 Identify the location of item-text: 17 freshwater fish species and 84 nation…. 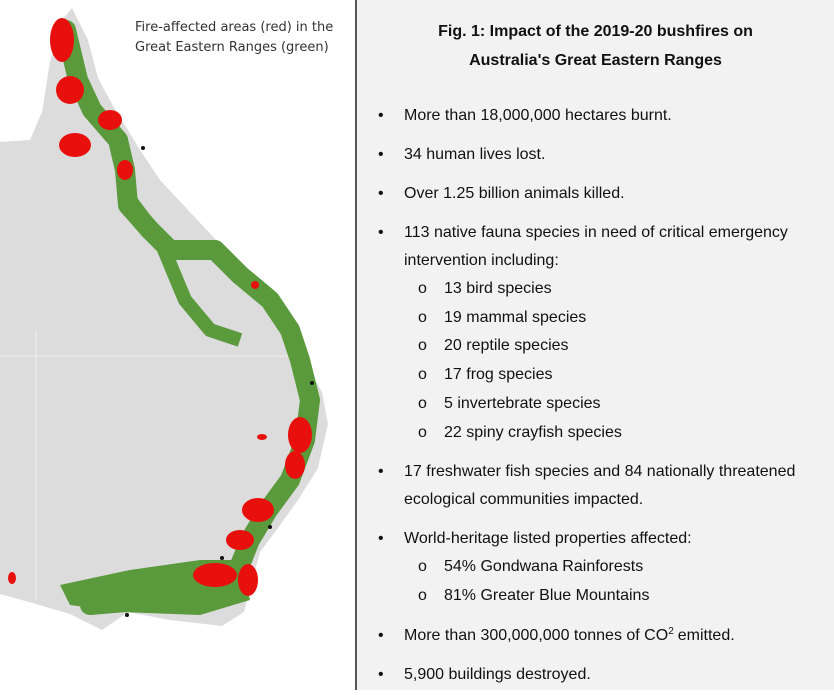
(600, 472).